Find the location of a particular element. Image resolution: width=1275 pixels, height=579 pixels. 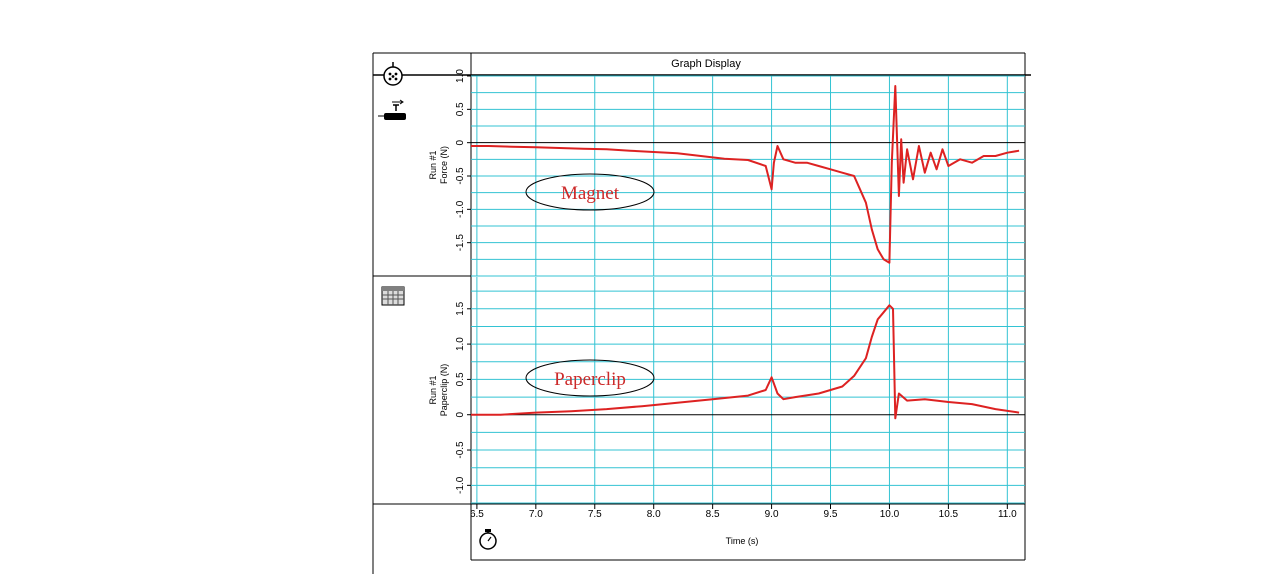

force-y-label: Run #1 Force (N) is located at coordinates (438, 165).